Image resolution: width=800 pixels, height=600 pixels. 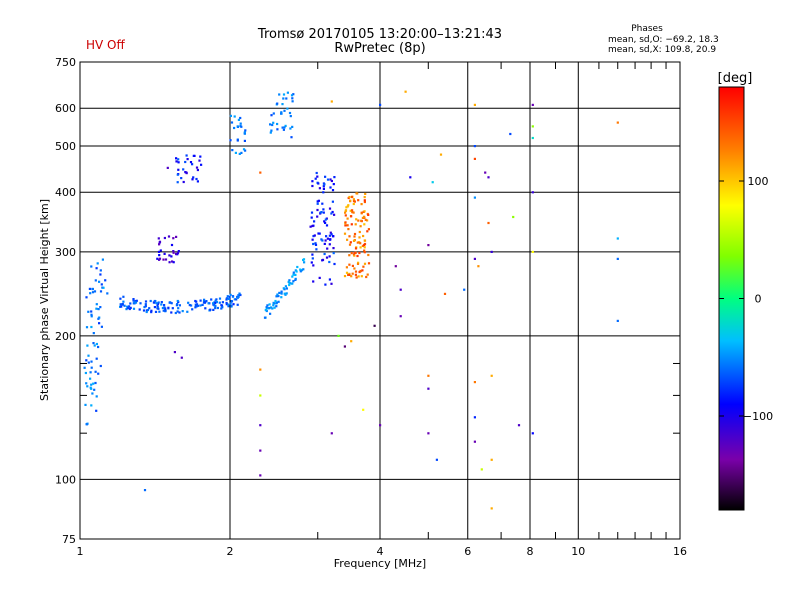 I want to click on title-line2: RwPretec (8p), so click(x=379, y=48).